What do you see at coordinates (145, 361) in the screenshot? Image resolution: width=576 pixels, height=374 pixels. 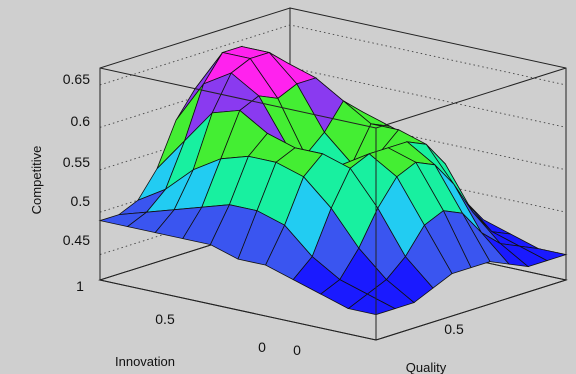 I see `y-axis-label: Innovation` at bounding box center [145, 361].